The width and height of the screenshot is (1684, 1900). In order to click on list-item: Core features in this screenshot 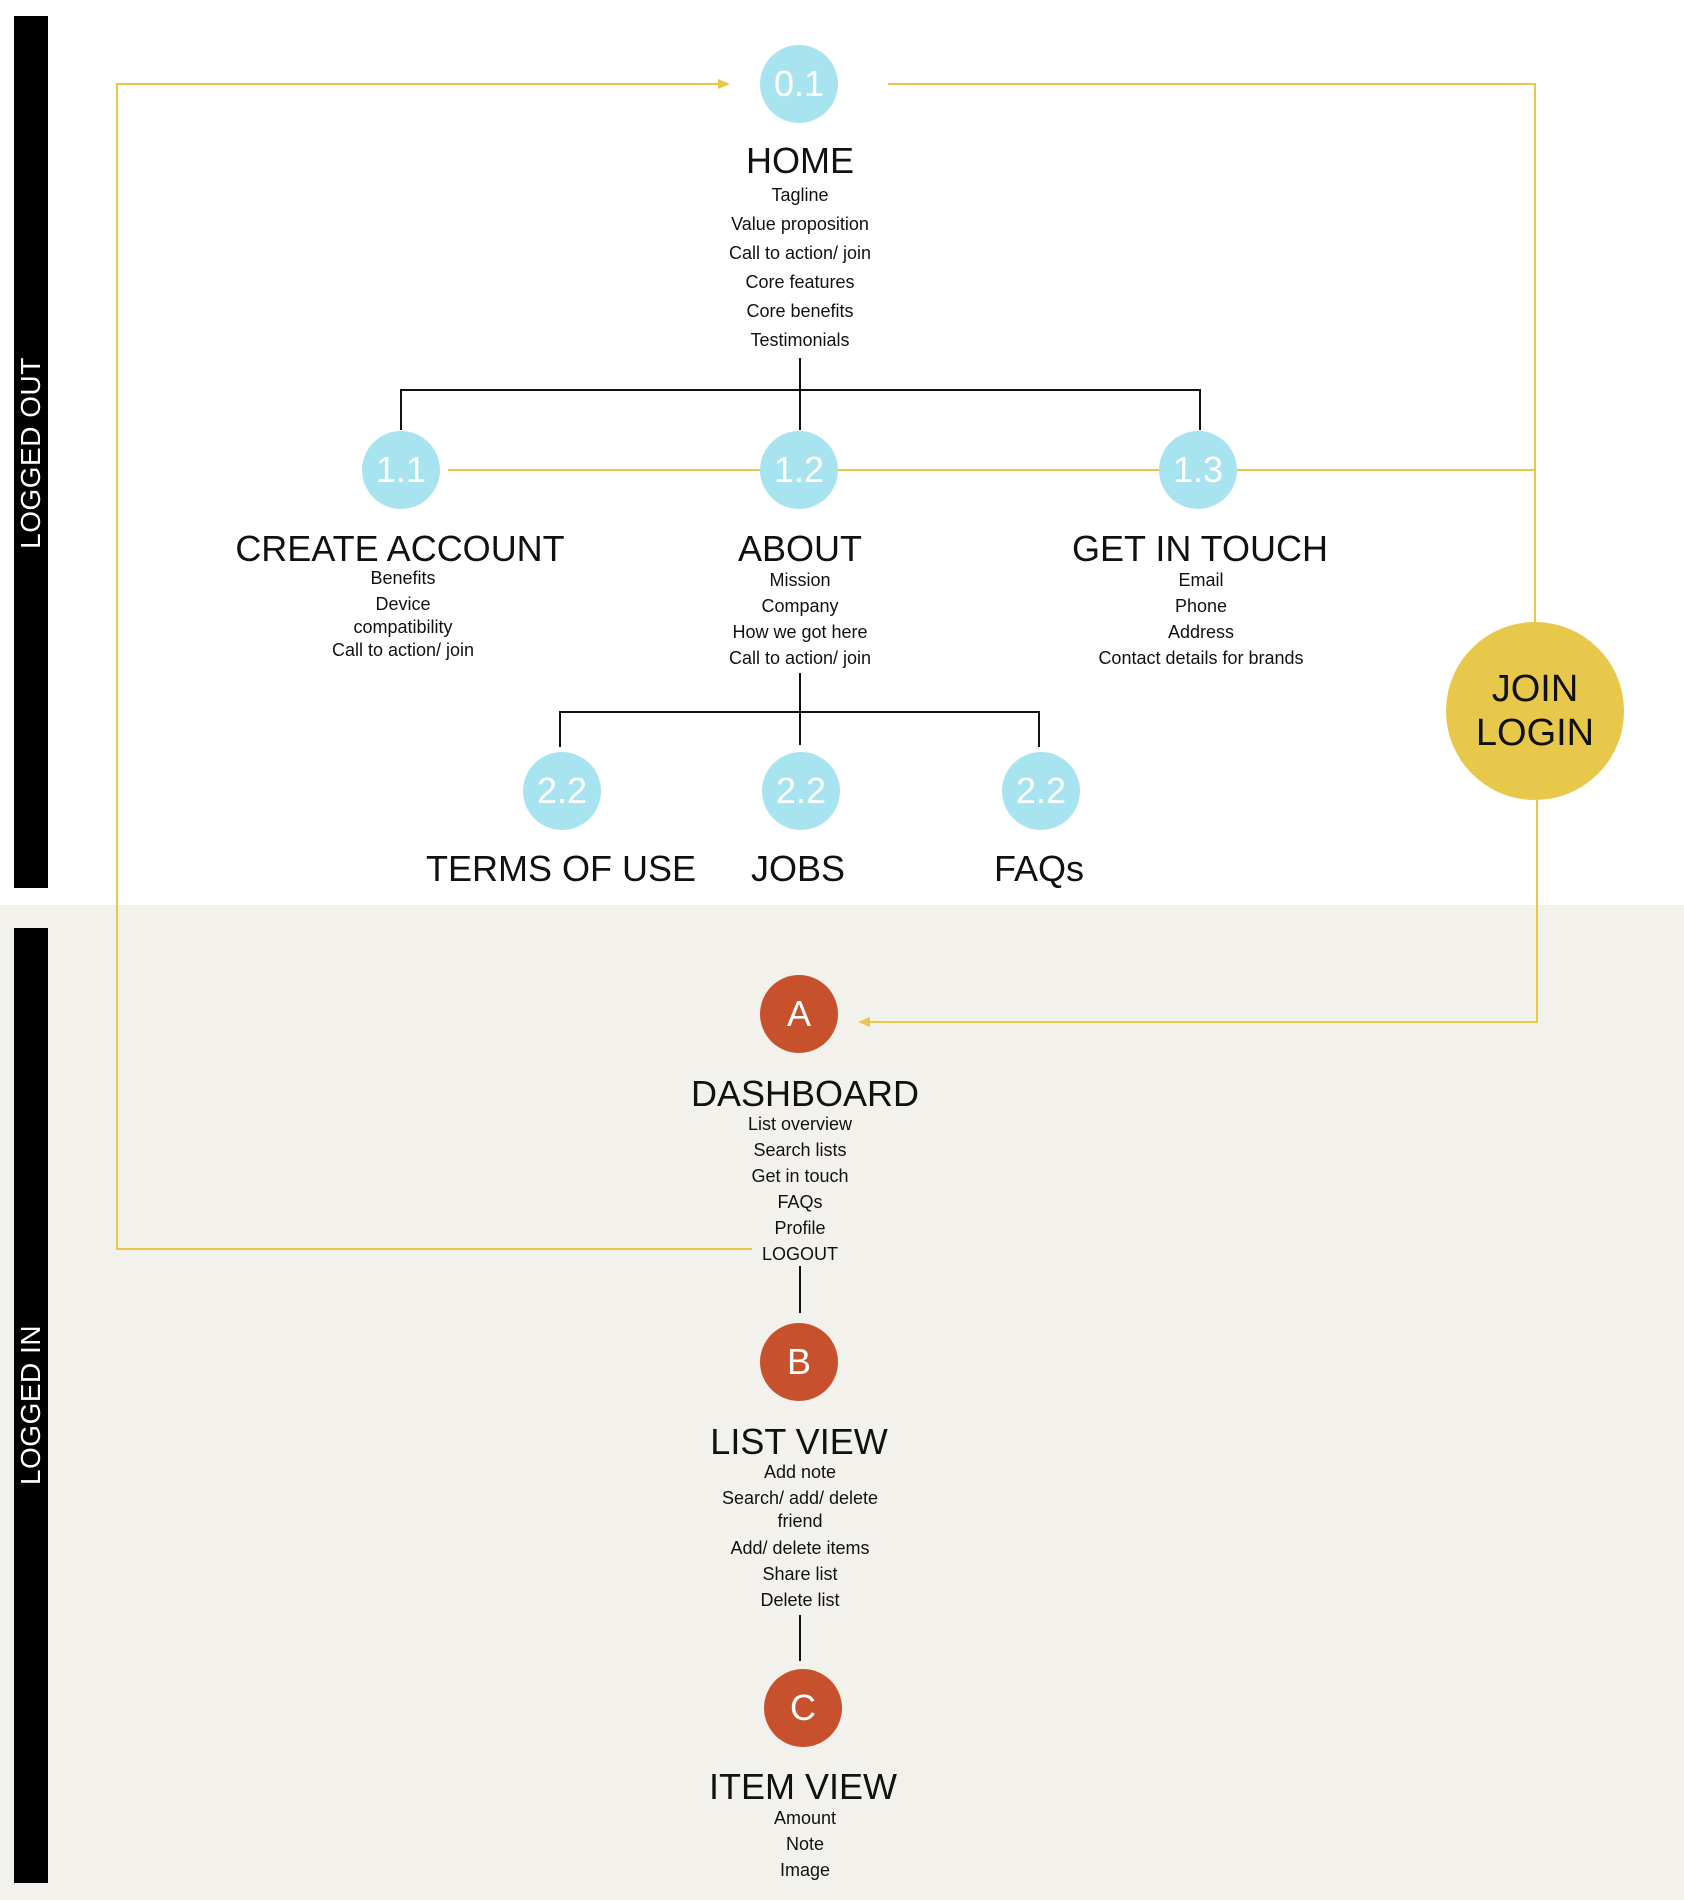, I will do `click(800, 282)`.